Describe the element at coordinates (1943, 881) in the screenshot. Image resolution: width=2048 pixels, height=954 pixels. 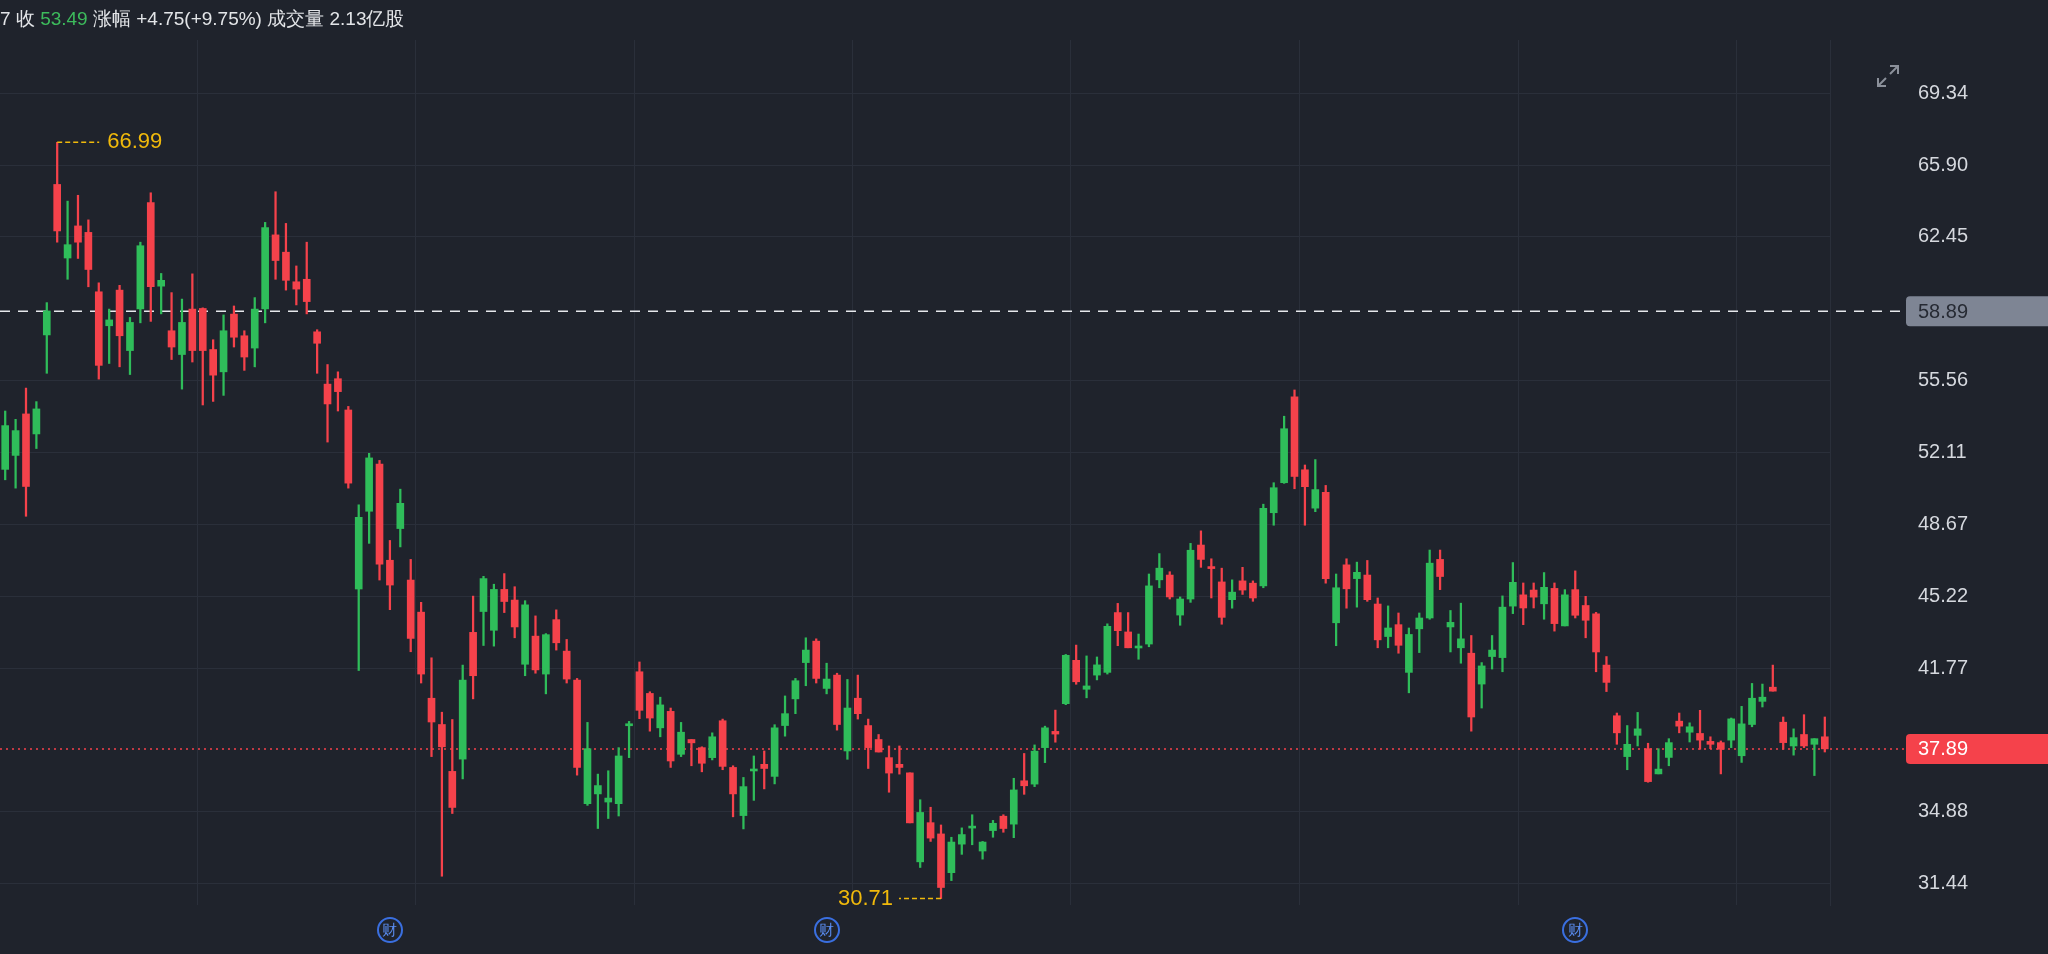
I see `y-tick-label: 31.44` at that location.